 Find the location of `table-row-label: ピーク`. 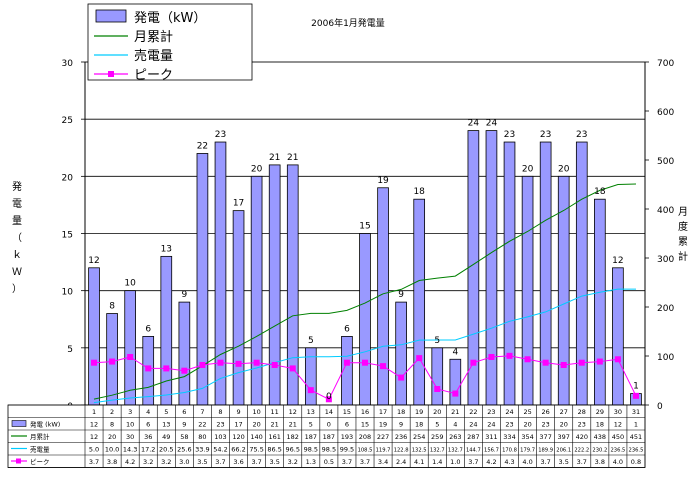

table-row-label: ピーク is located at coordinates (40, 462).